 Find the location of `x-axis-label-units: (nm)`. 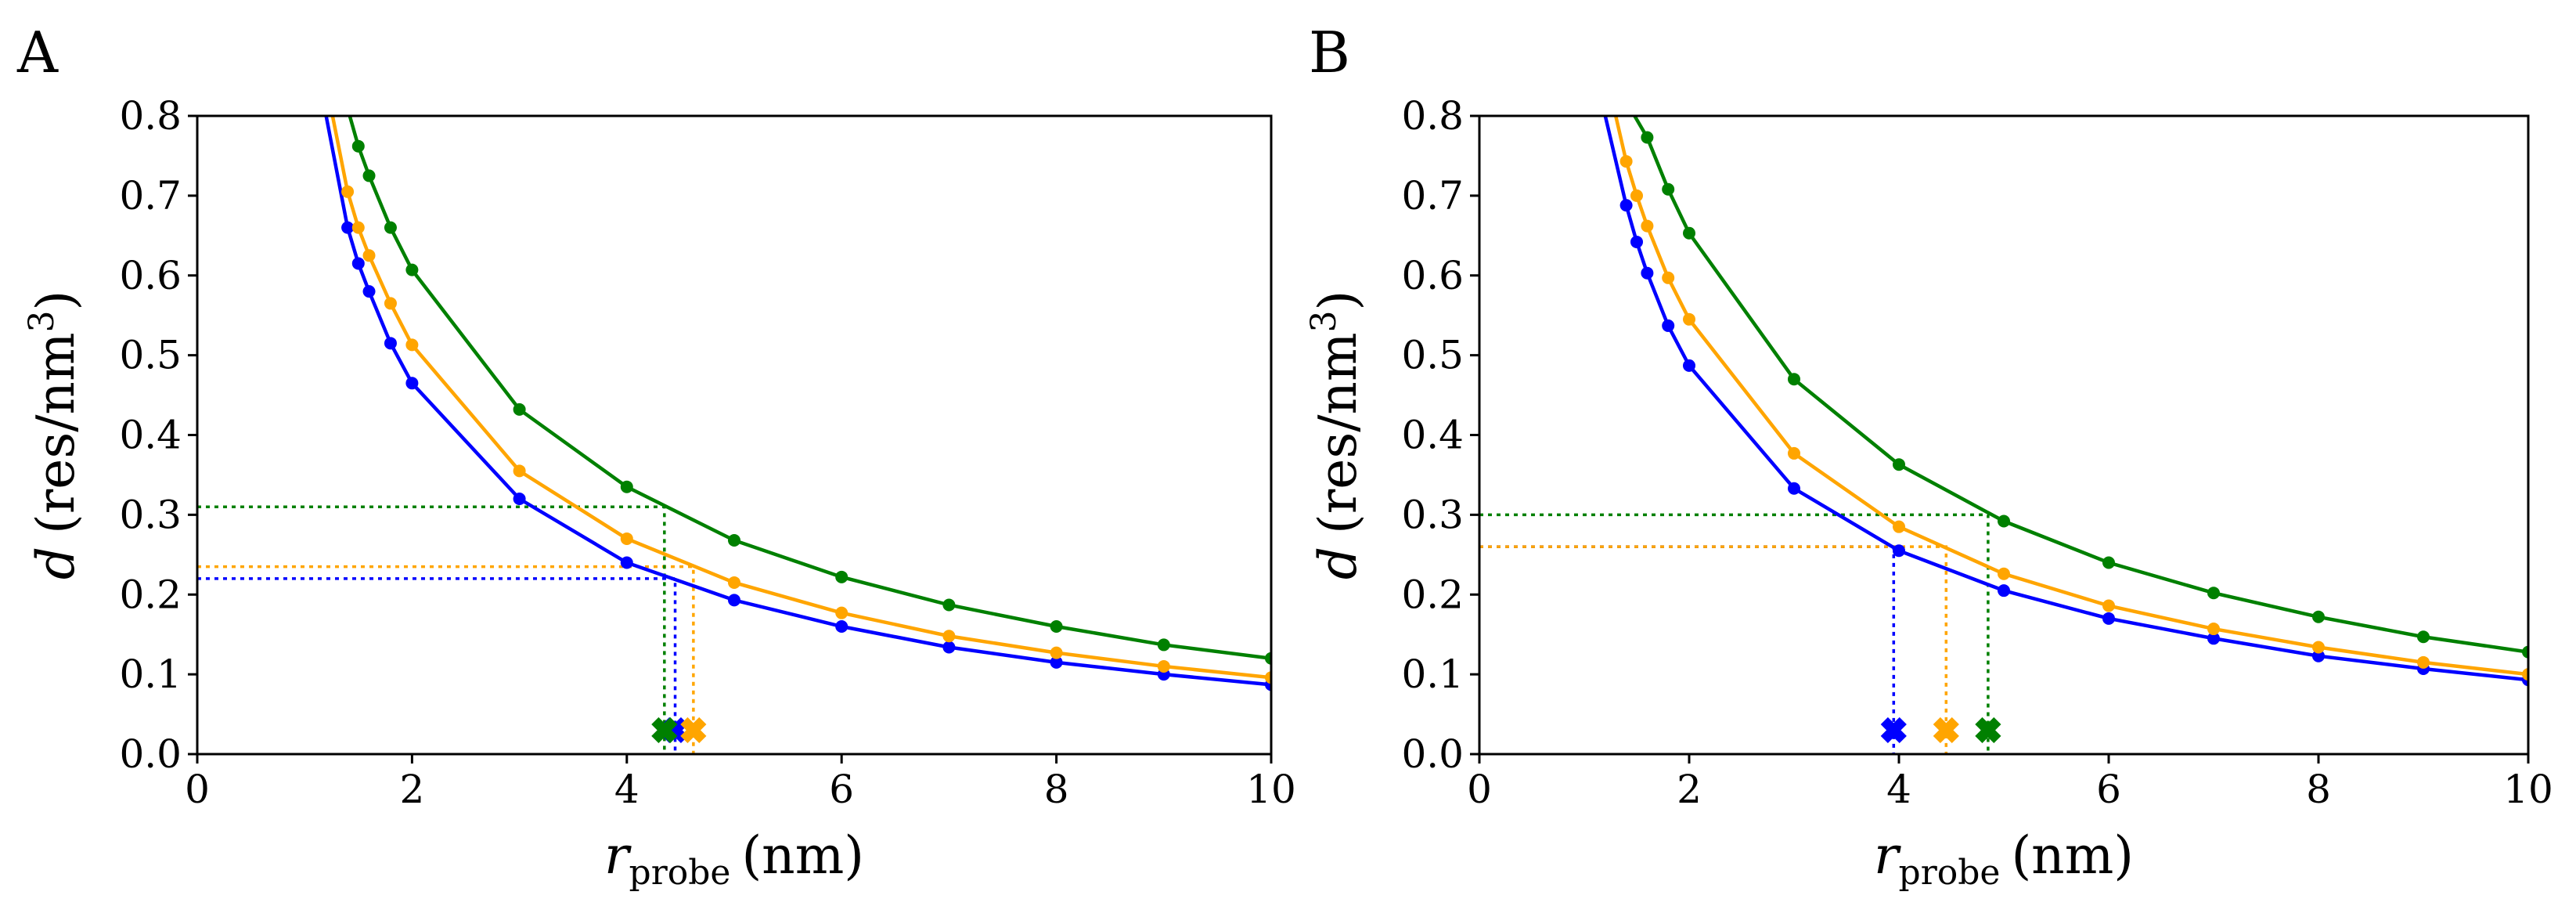

x-axis-label-units: (nm) is located at coordinates (2072, 856).